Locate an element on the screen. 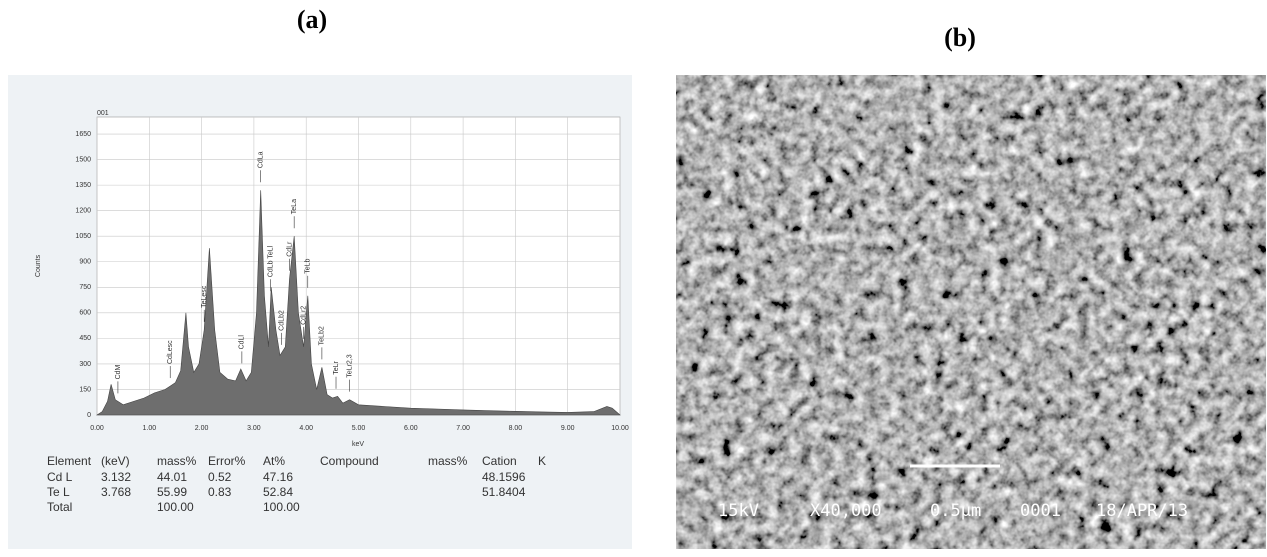  table-cell: Cd L is located at coordinates (60, 477).